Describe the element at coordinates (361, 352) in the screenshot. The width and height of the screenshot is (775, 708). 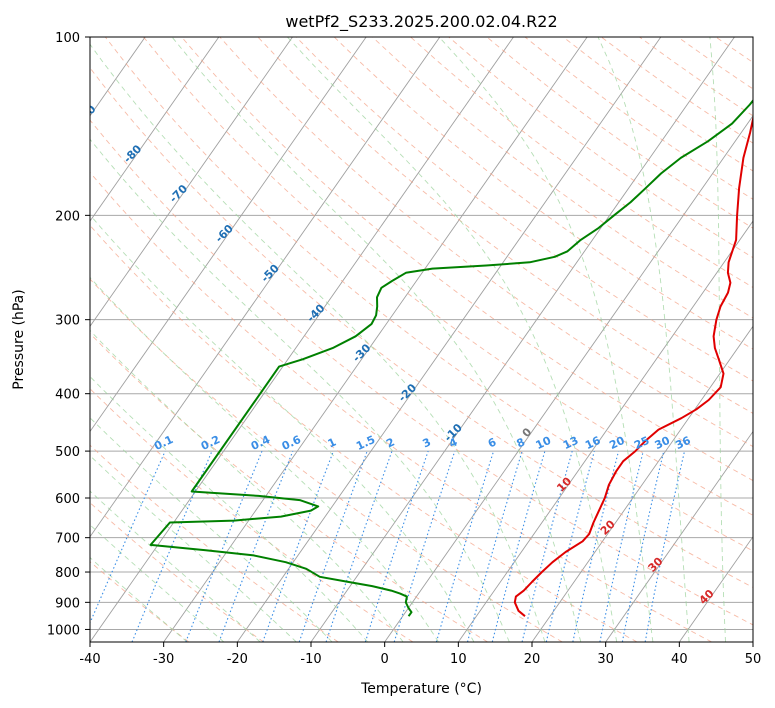
I see `isotherm-label: -30` at that location.